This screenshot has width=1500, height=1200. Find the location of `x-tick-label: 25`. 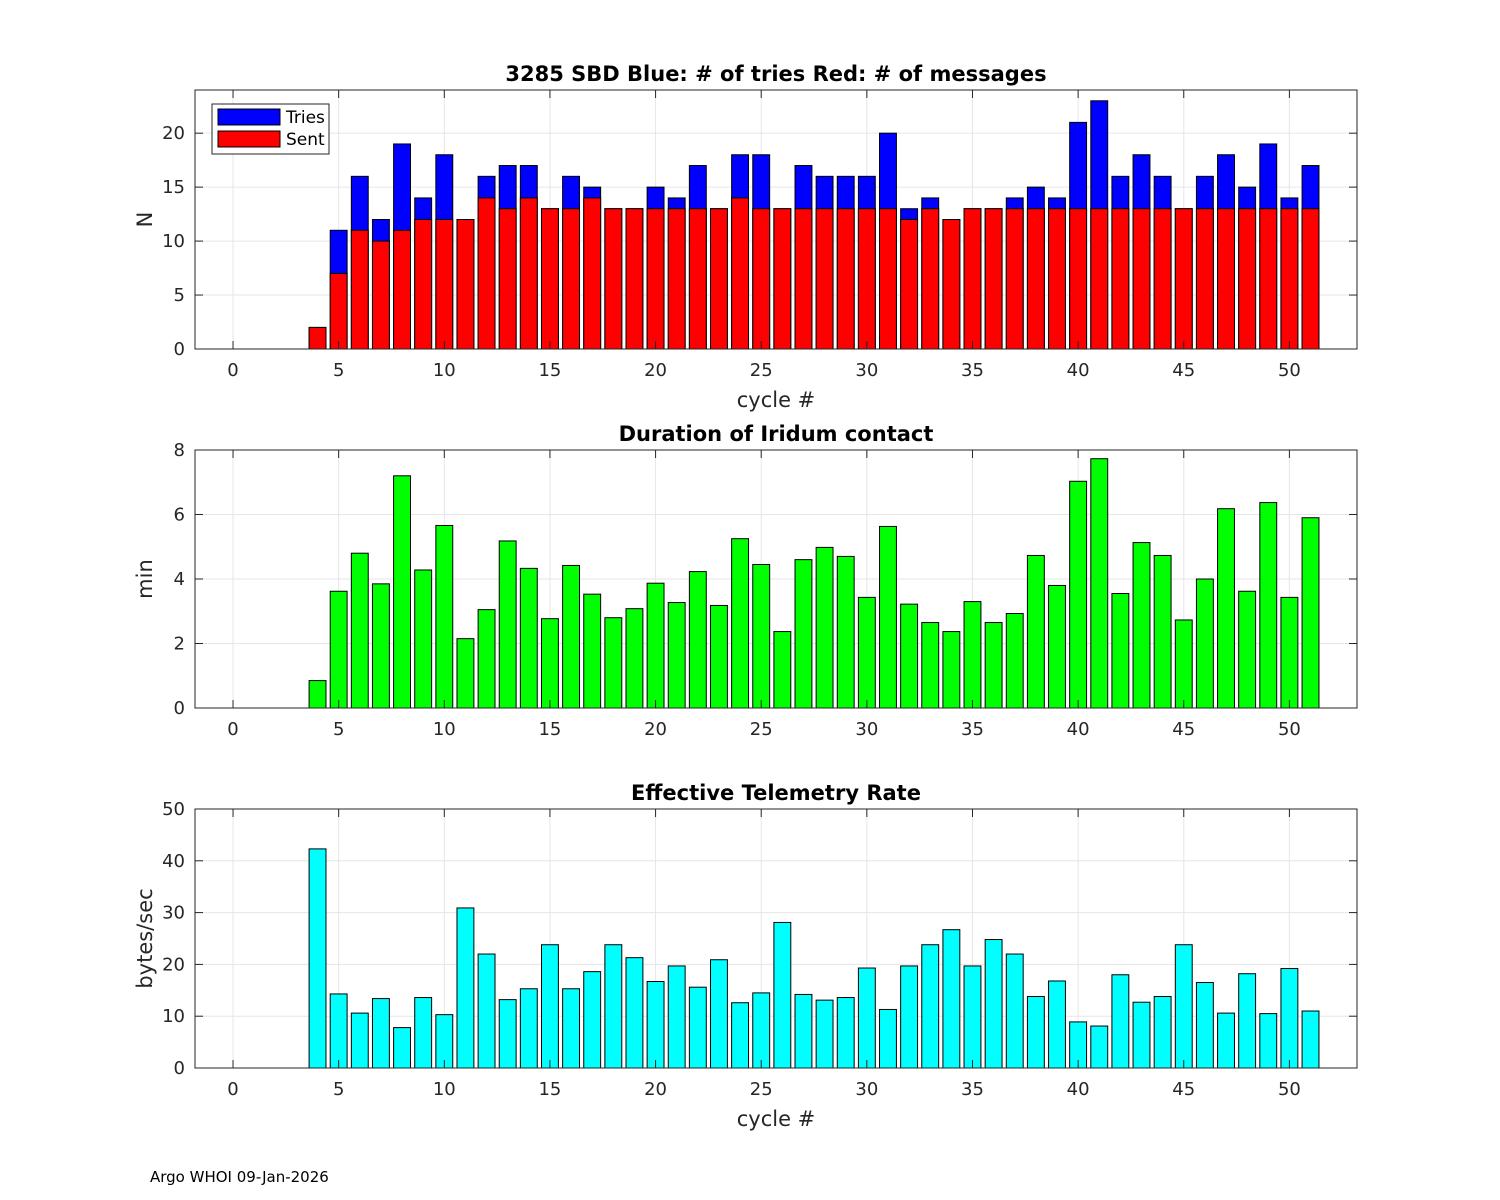

x-tick-label: 25 is located at coordinates (761, 729).